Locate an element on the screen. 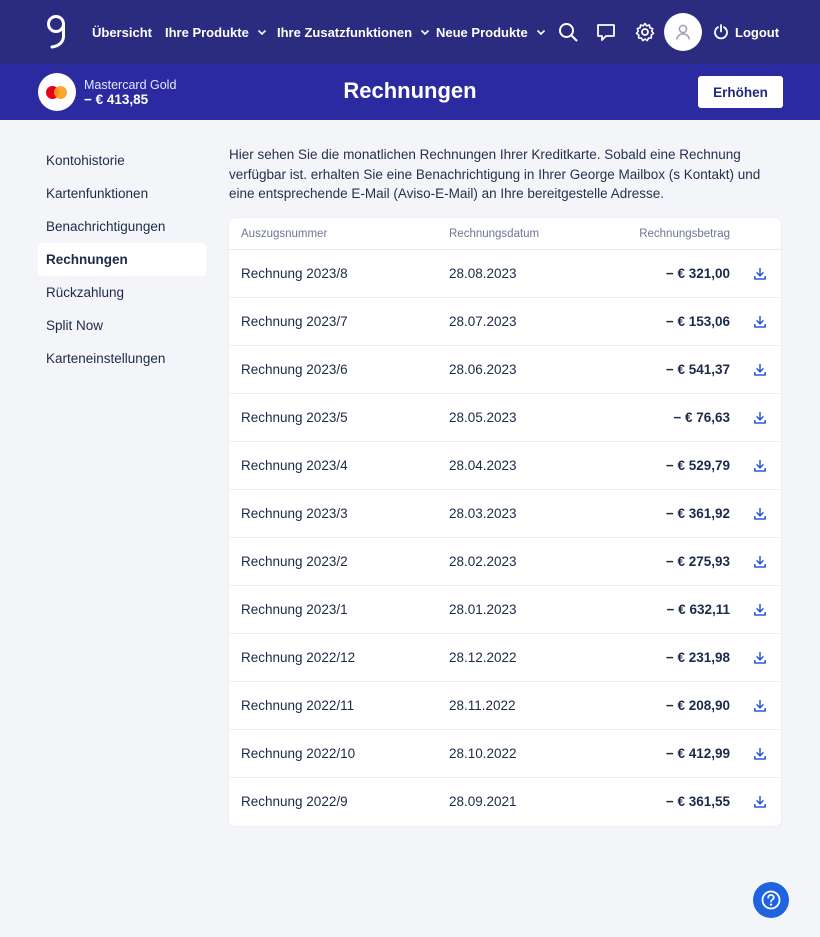 This screenshot has height=937, width=820. invoice-amount: − € 361,55 is located at coordinates (697, 801).